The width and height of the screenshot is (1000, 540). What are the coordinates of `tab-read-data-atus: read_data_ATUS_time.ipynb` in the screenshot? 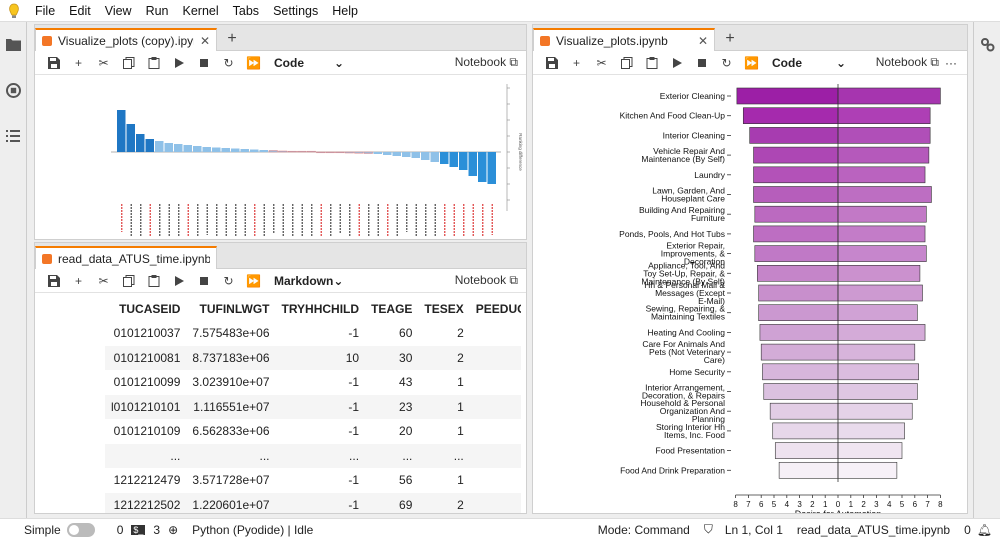 It's located at (126, 258).